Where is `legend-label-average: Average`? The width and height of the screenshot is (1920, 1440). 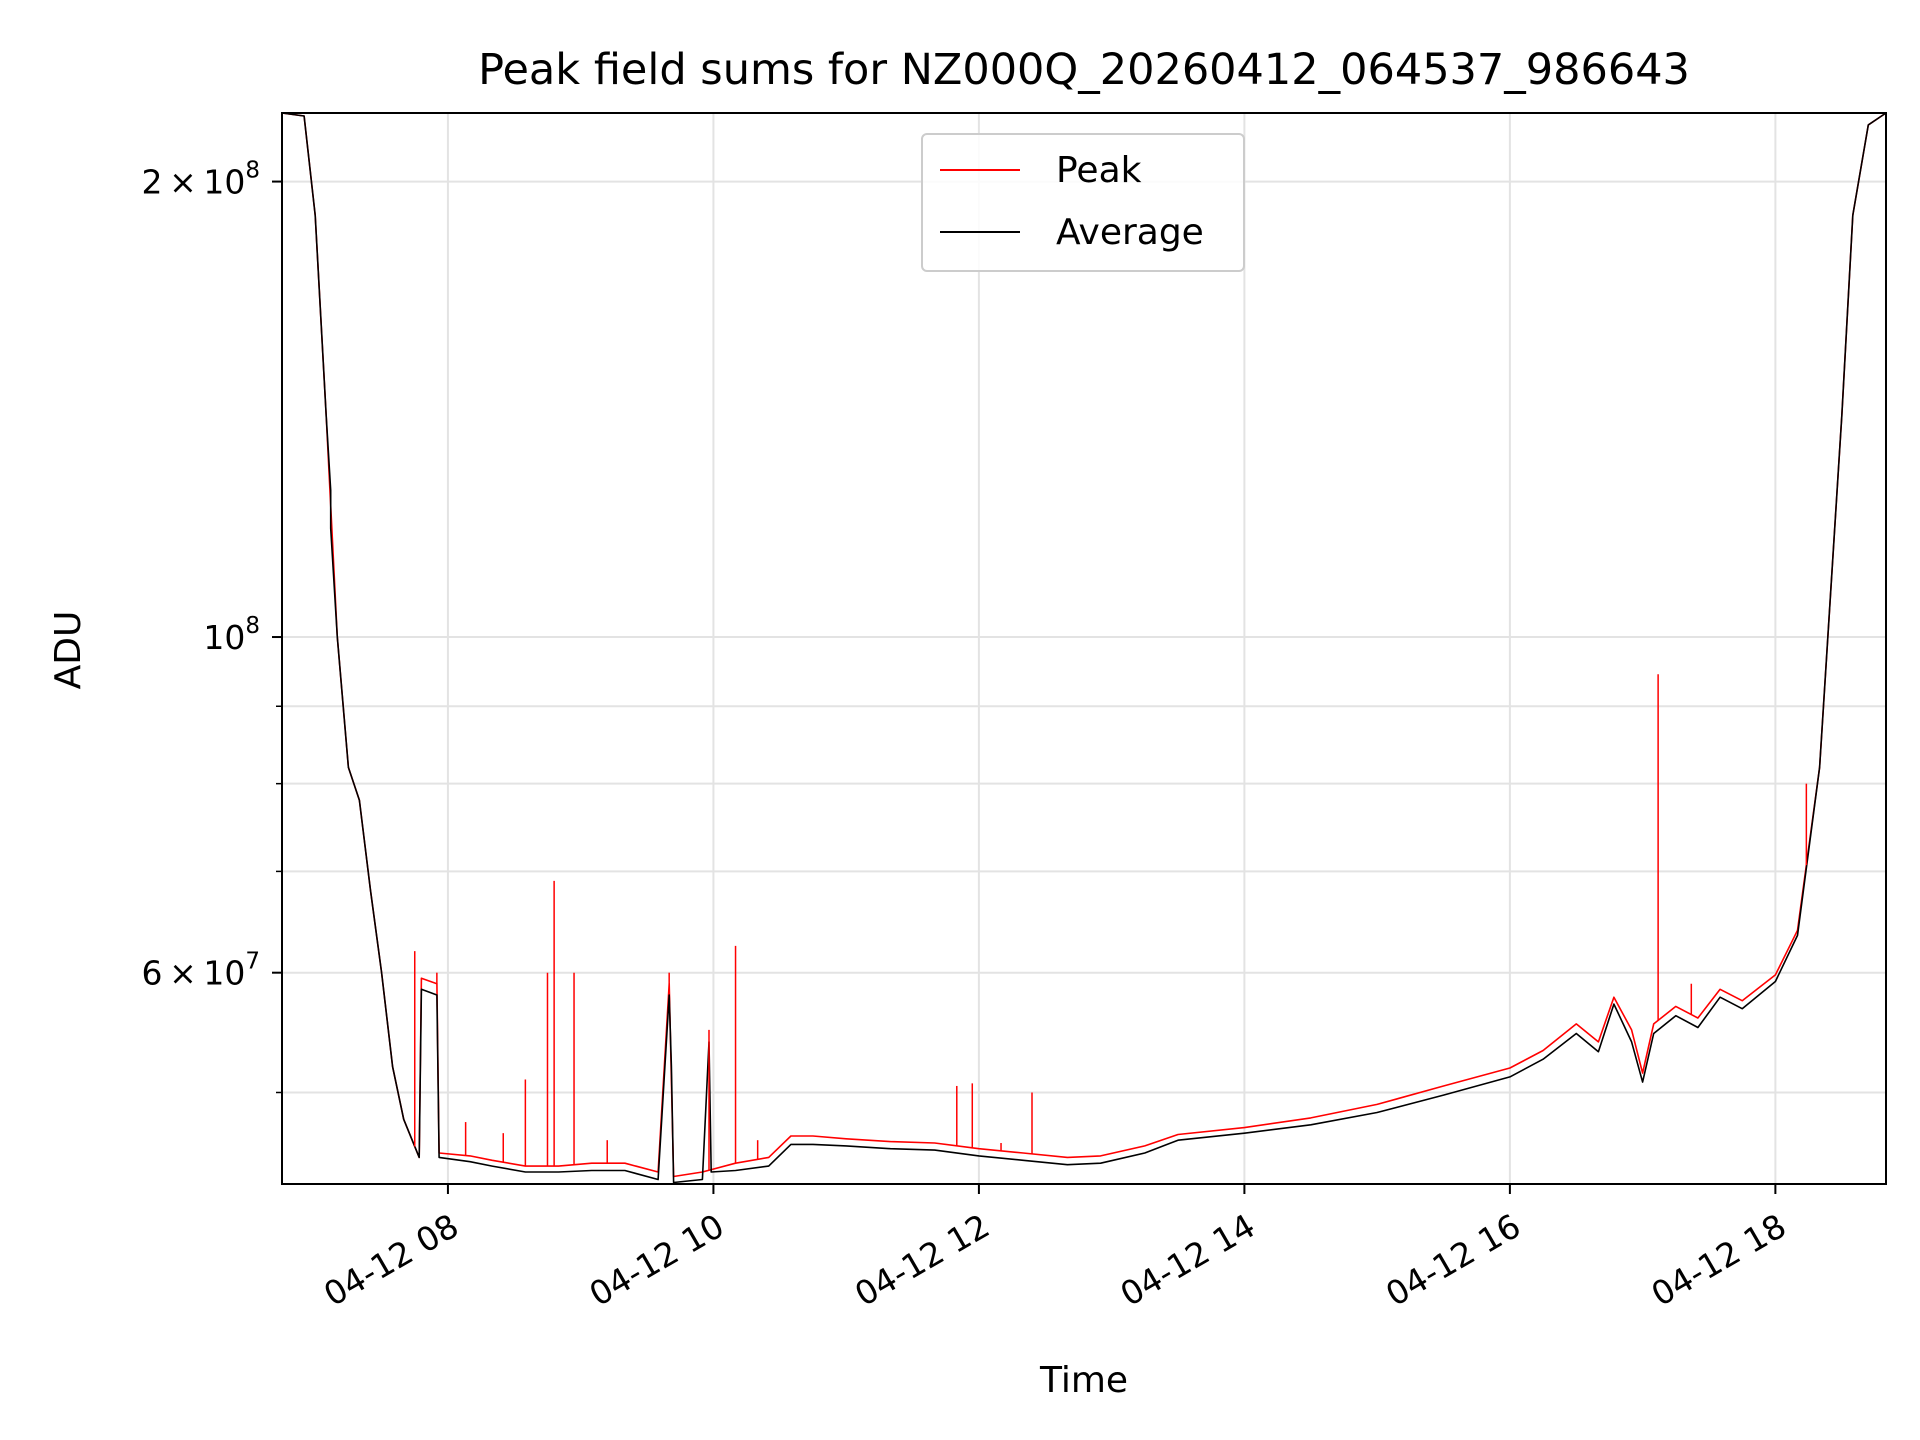
legend-label-average: Average is located at coordinates (1130, 232).